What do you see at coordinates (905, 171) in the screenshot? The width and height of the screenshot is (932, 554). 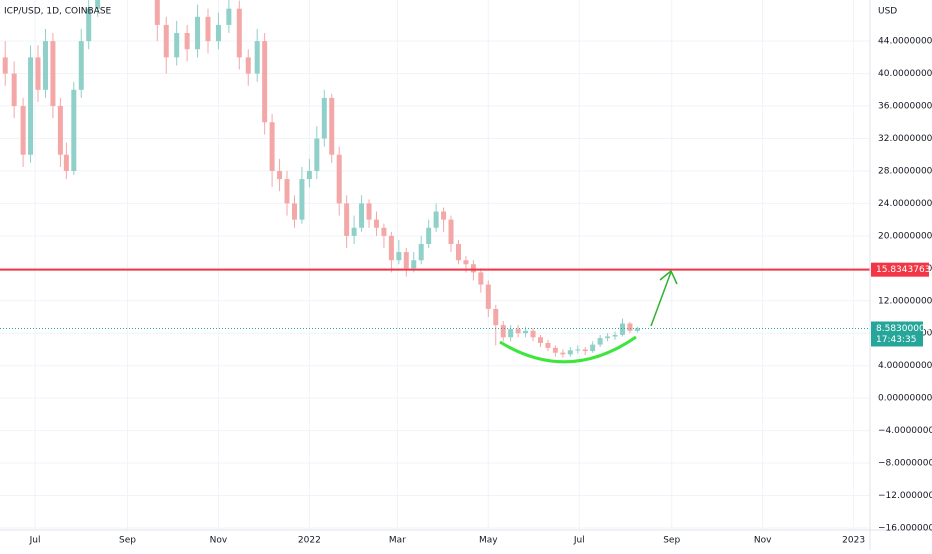 I see `y-tick-label: 28.00000000` at bounding box center [905, 171].